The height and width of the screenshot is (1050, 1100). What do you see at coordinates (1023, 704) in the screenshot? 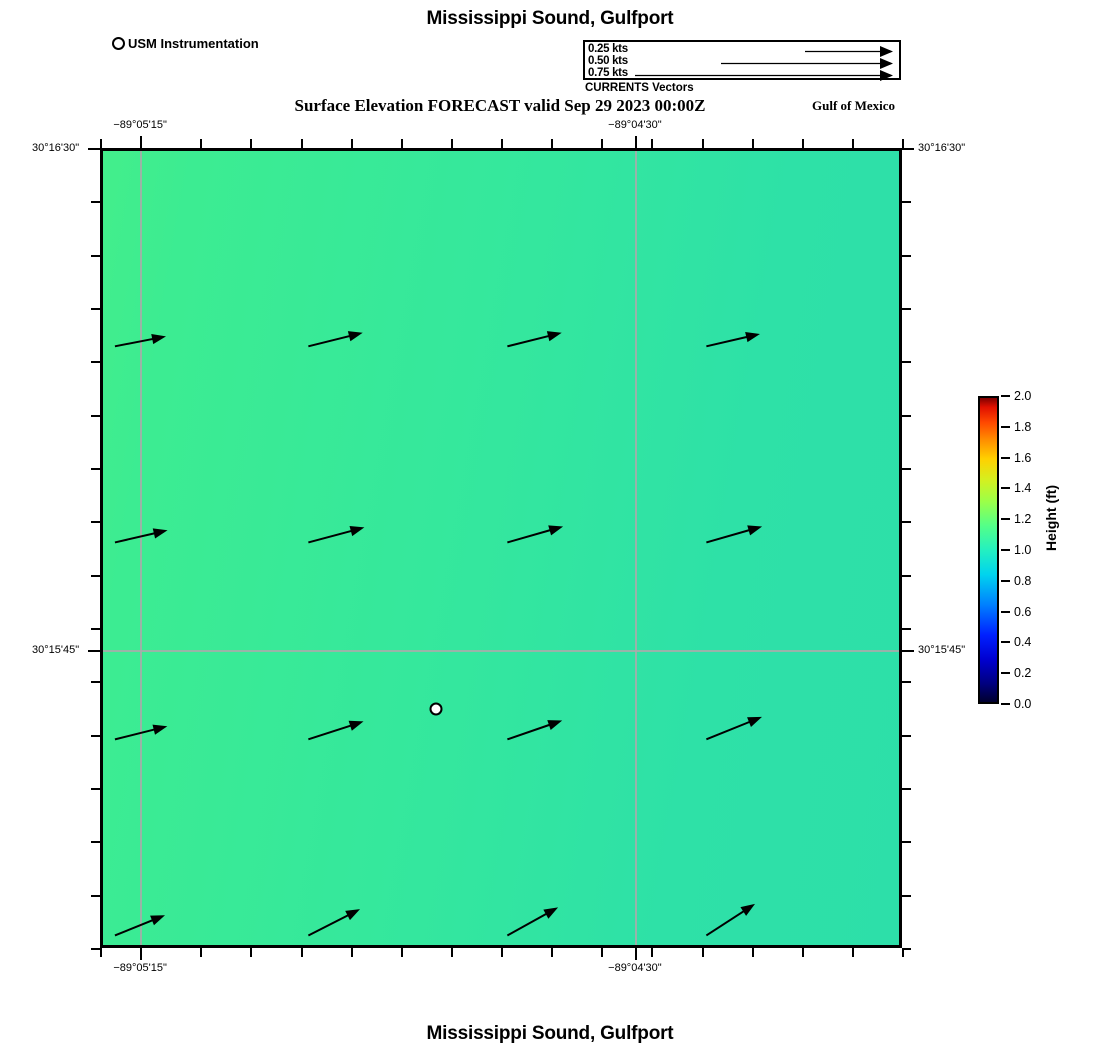
I see `colorbar-tick-label: 0.0` at bounding box center [1023, 704].